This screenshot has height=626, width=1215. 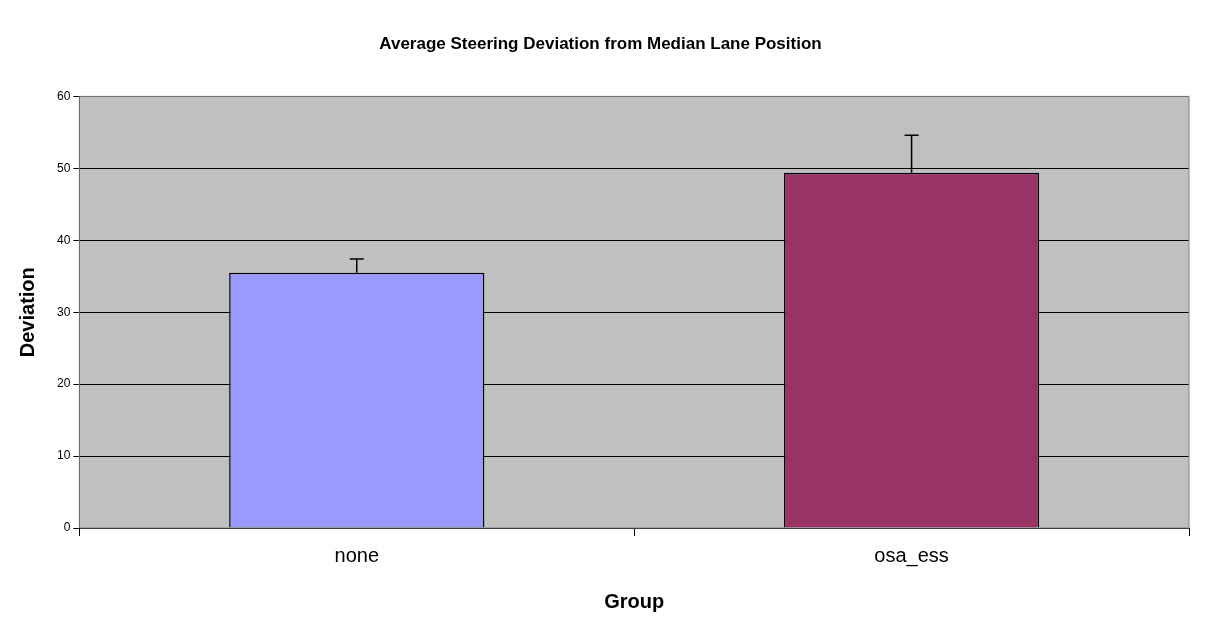 What do you see at coordinates (67, 527) in the screenshot?
I see `y-tick-label: 0` at bounding box center [67, 527].